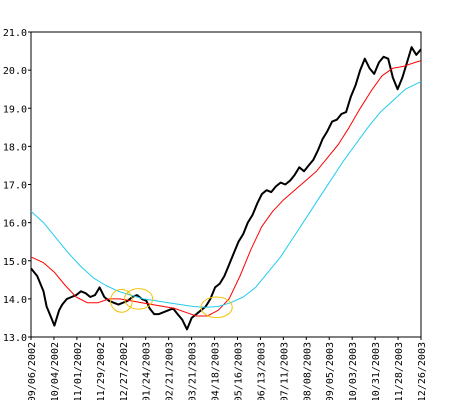 Image resolution: width=450 pixels, height=400 pixels. I want to click on y-tick-label: 17.0, so click(15, 186).